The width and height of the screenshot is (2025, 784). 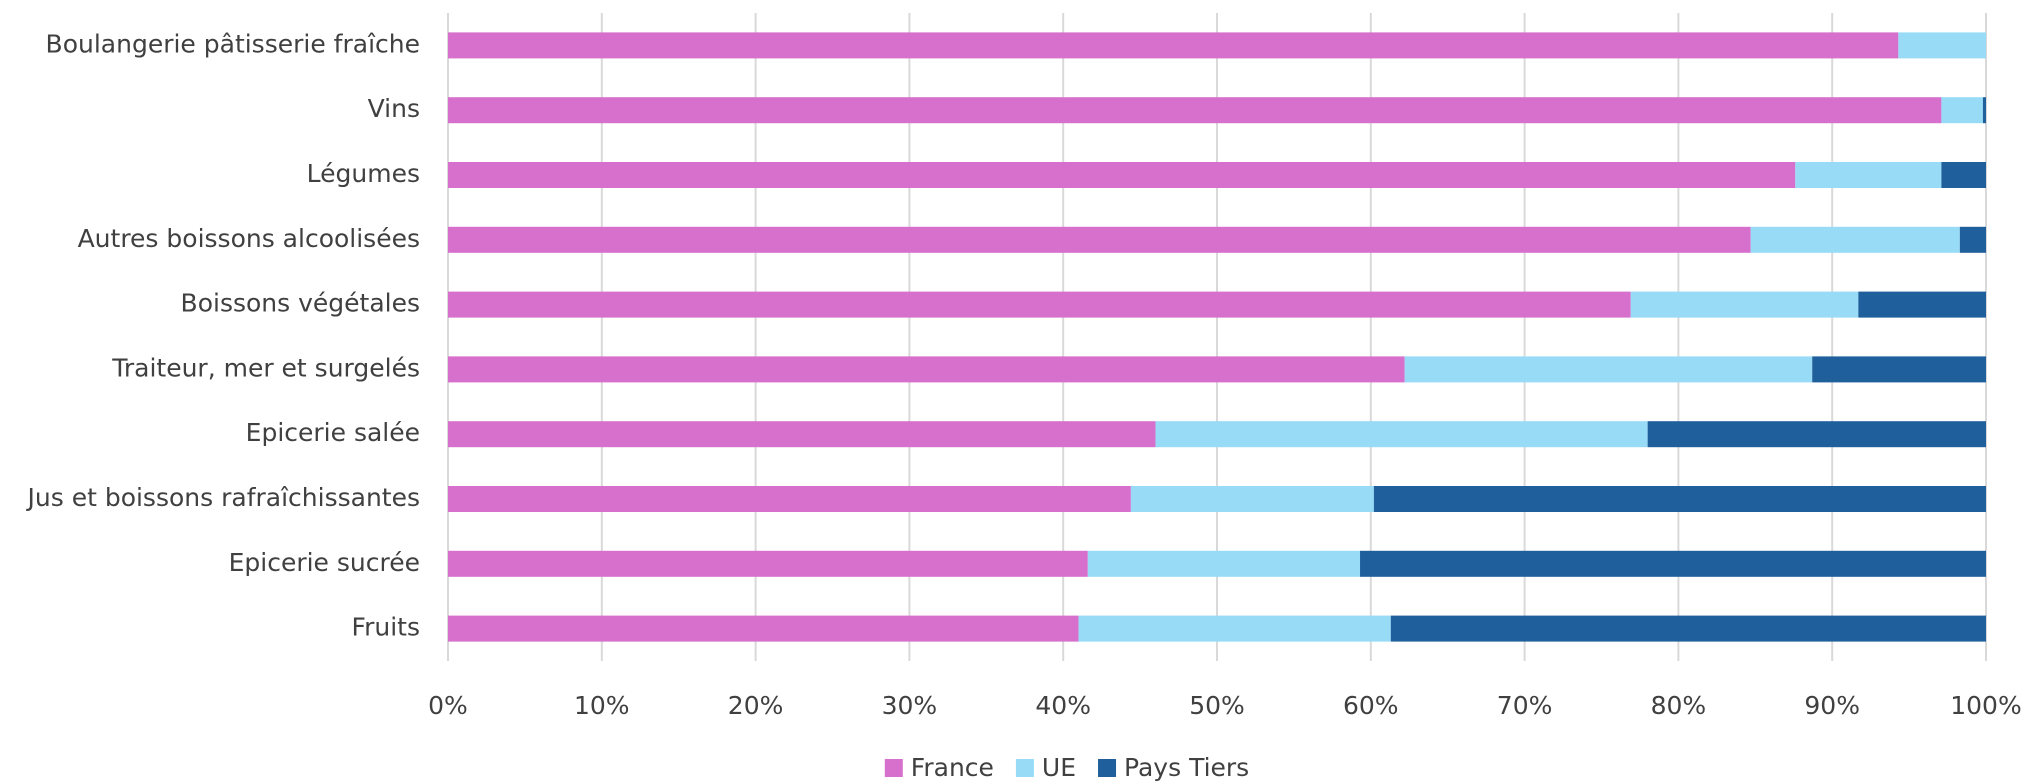 I want to click on y-tick-label: Autres boissons alcoolisées, so click(x=249, y=238).